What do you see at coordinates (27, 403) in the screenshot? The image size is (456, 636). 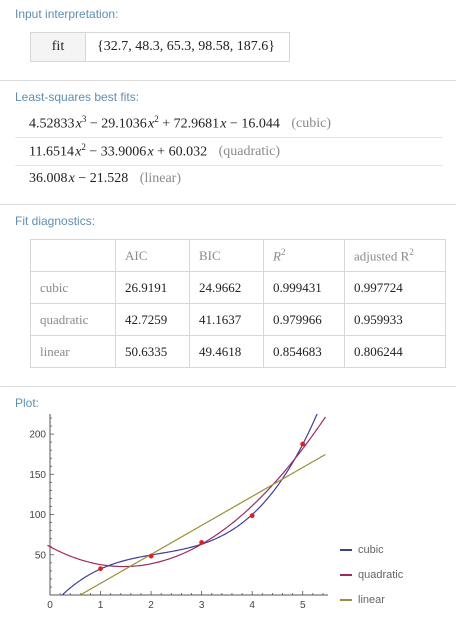 I see `pod-title-plot: Plot:` at bounding box center [27, 403].